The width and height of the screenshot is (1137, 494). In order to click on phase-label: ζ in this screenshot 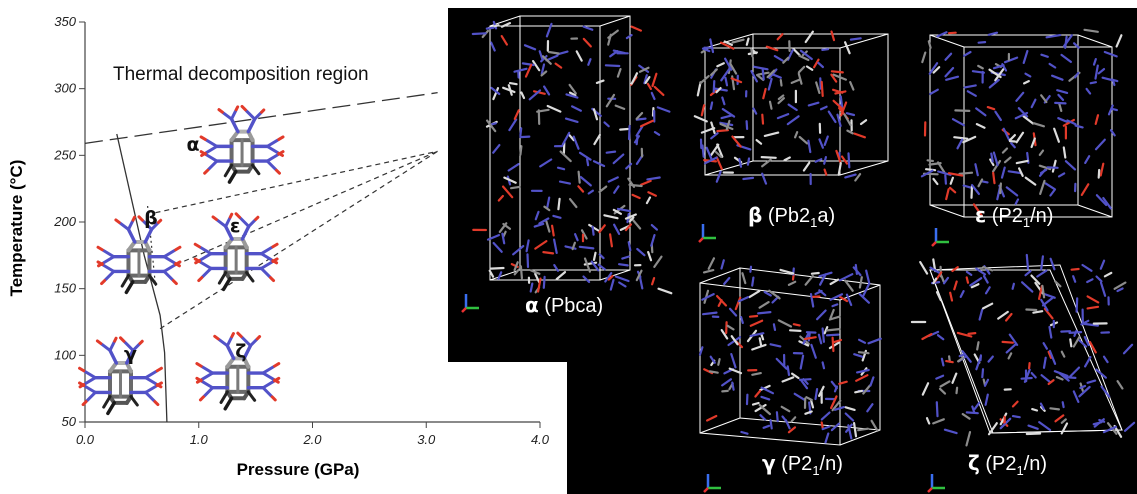, I will do `click(240, 351)`.